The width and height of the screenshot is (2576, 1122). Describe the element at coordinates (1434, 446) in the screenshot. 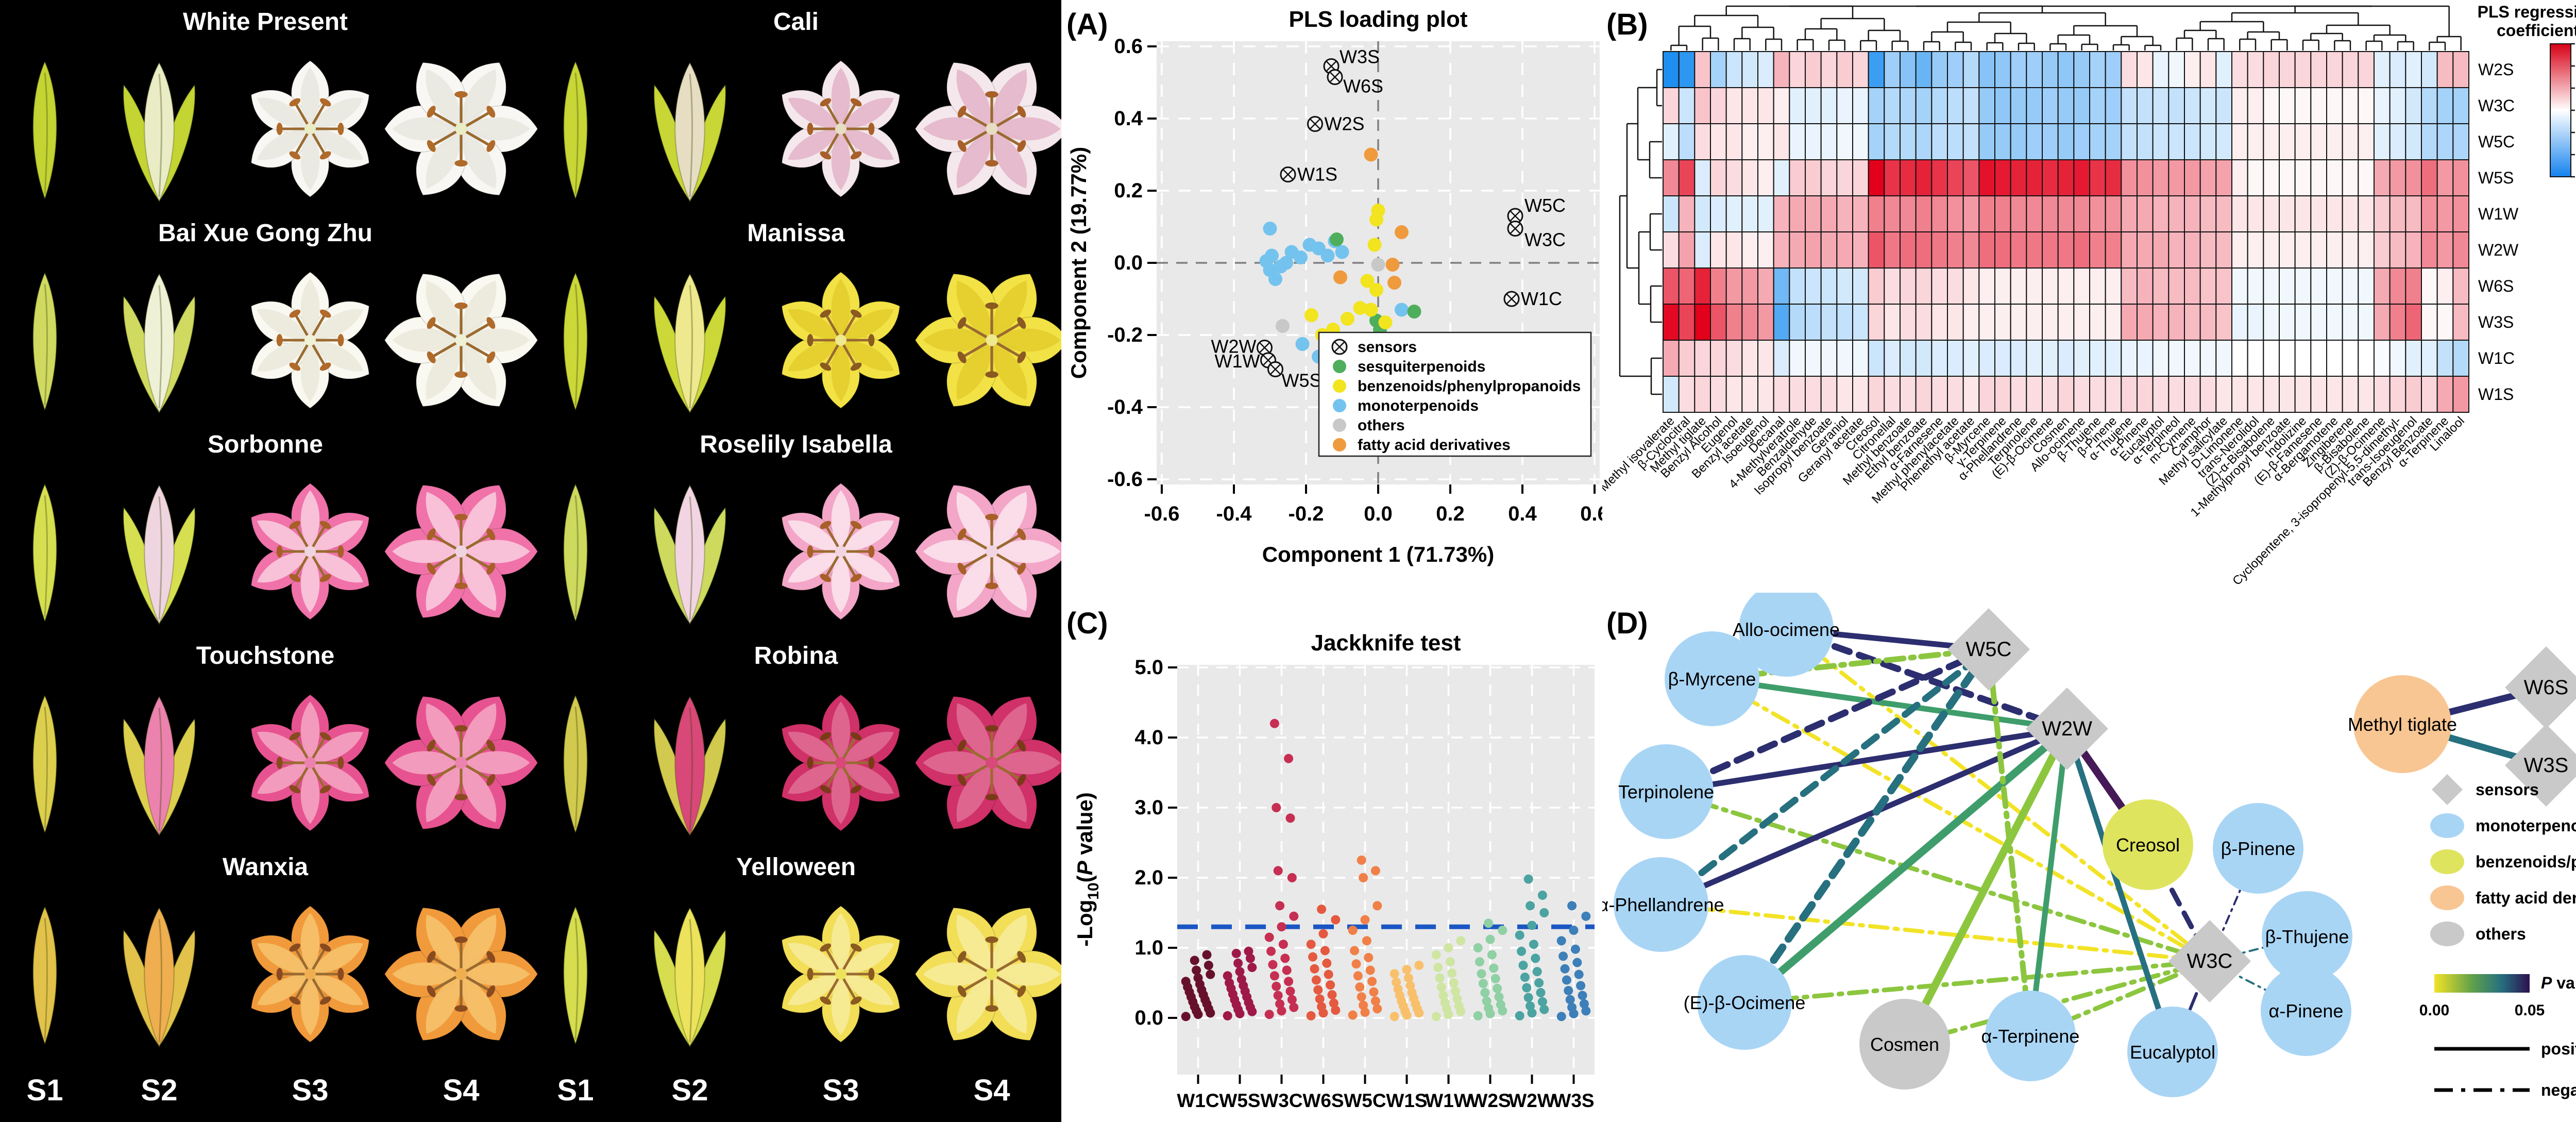

I see `legend-label: fatty acid derivatives` at that location.